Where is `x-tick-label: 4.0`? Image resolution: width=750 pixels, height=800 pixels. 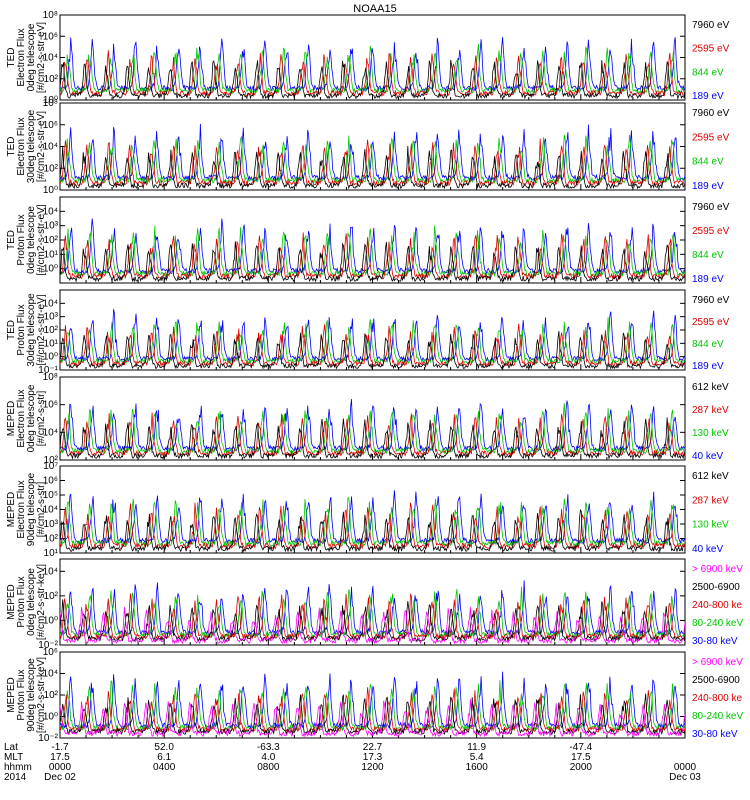 x-tick-label: 4.0 is located at coordinates (268, 757).